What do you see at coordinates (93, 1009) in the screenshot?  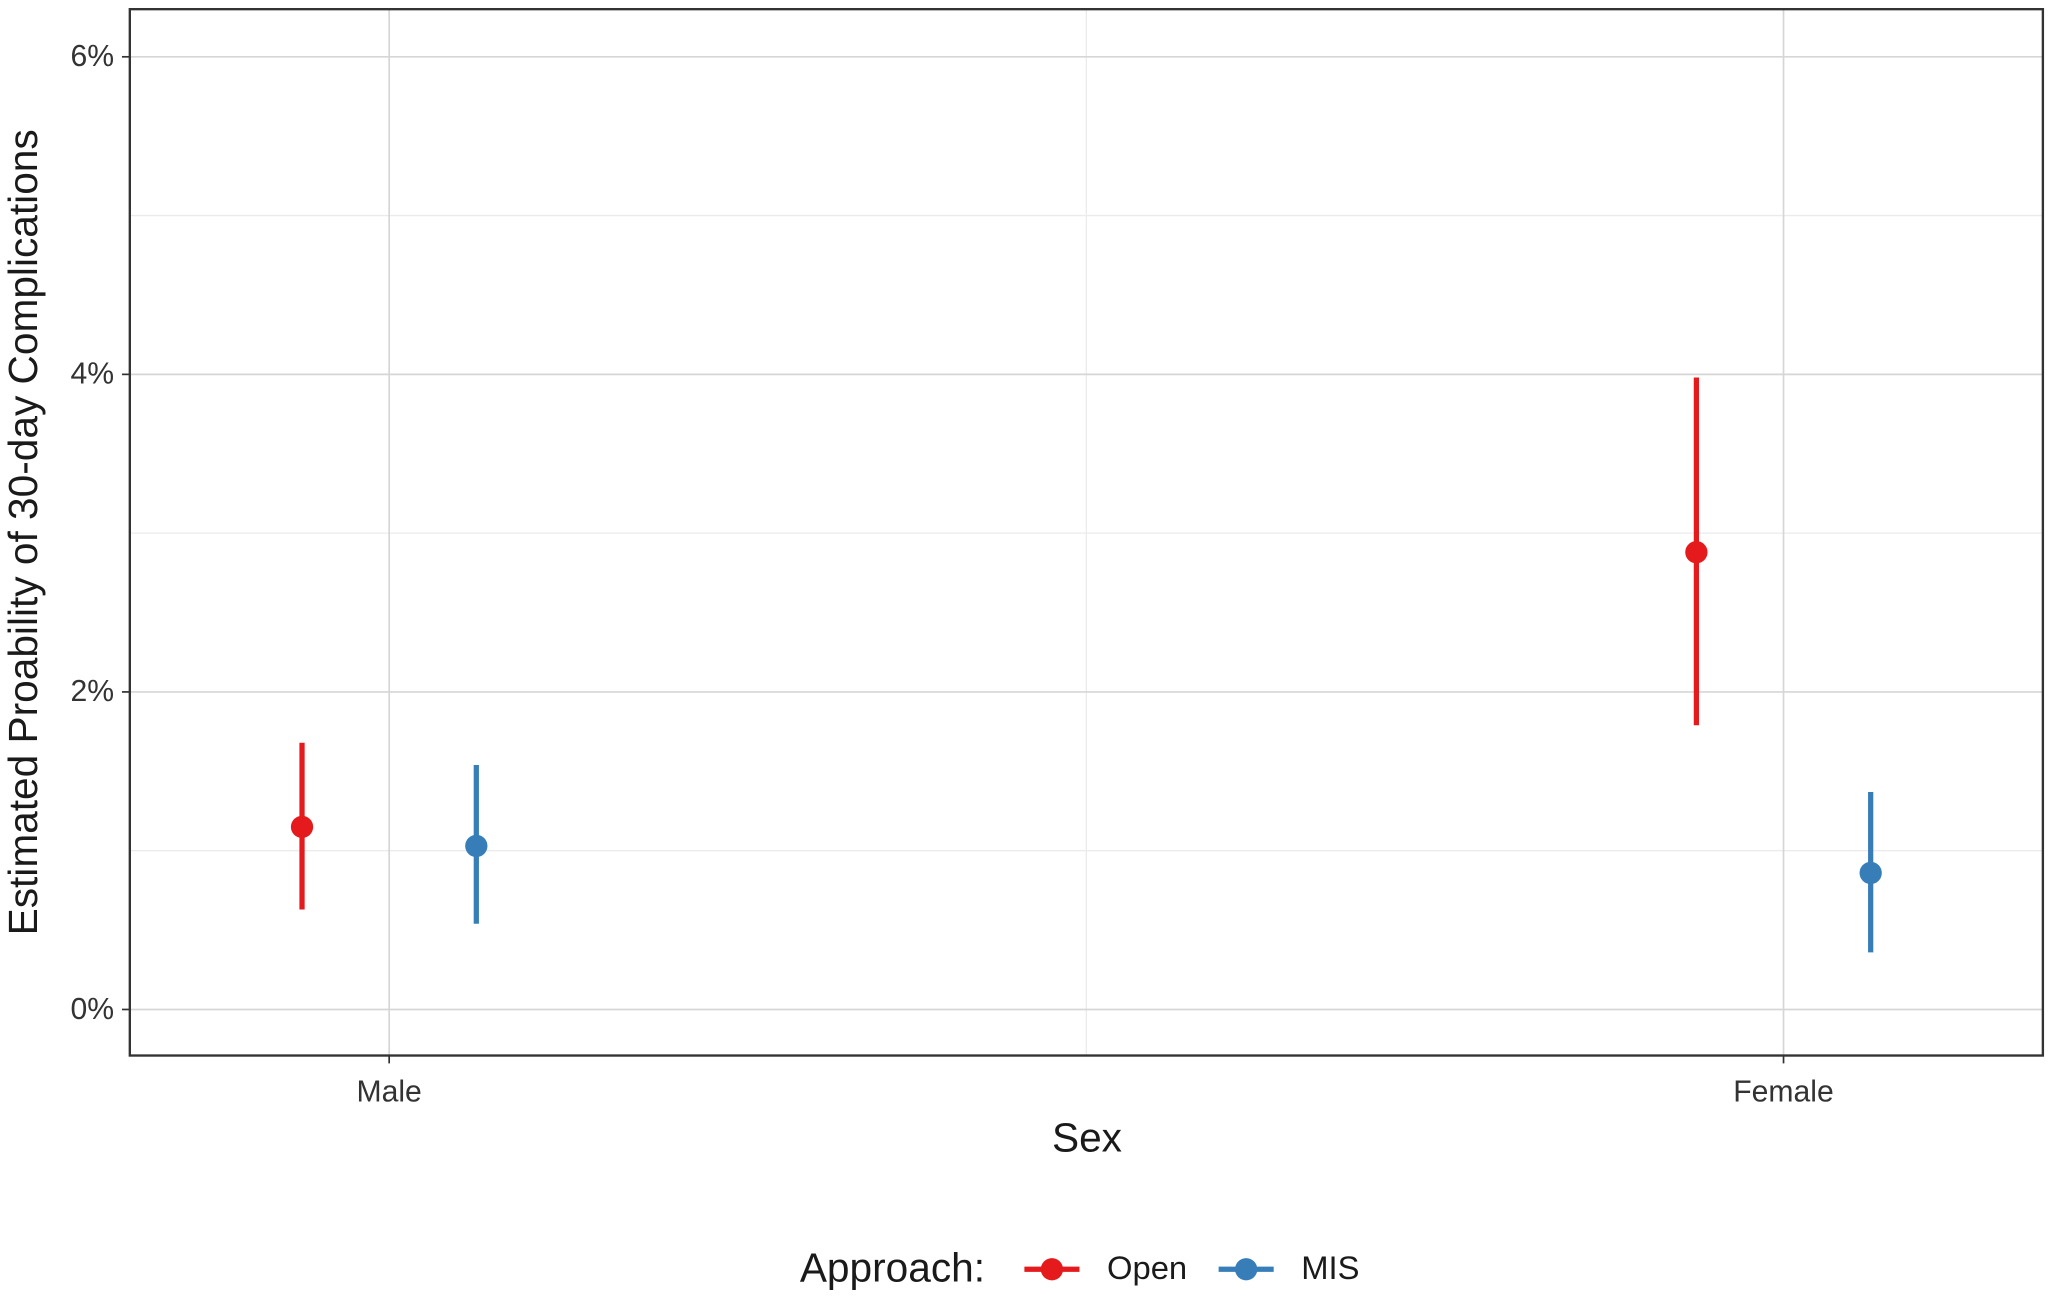 I see `y-tick-label: 0%` at bounding box center [93, 1009].